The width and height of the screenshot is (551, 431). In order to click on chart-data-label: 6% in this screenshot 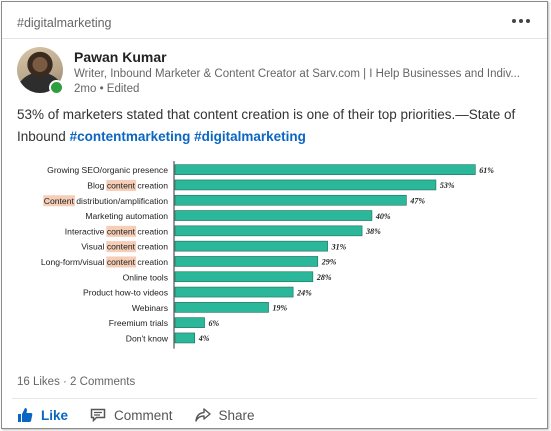, I will do `click(214, 323)`.